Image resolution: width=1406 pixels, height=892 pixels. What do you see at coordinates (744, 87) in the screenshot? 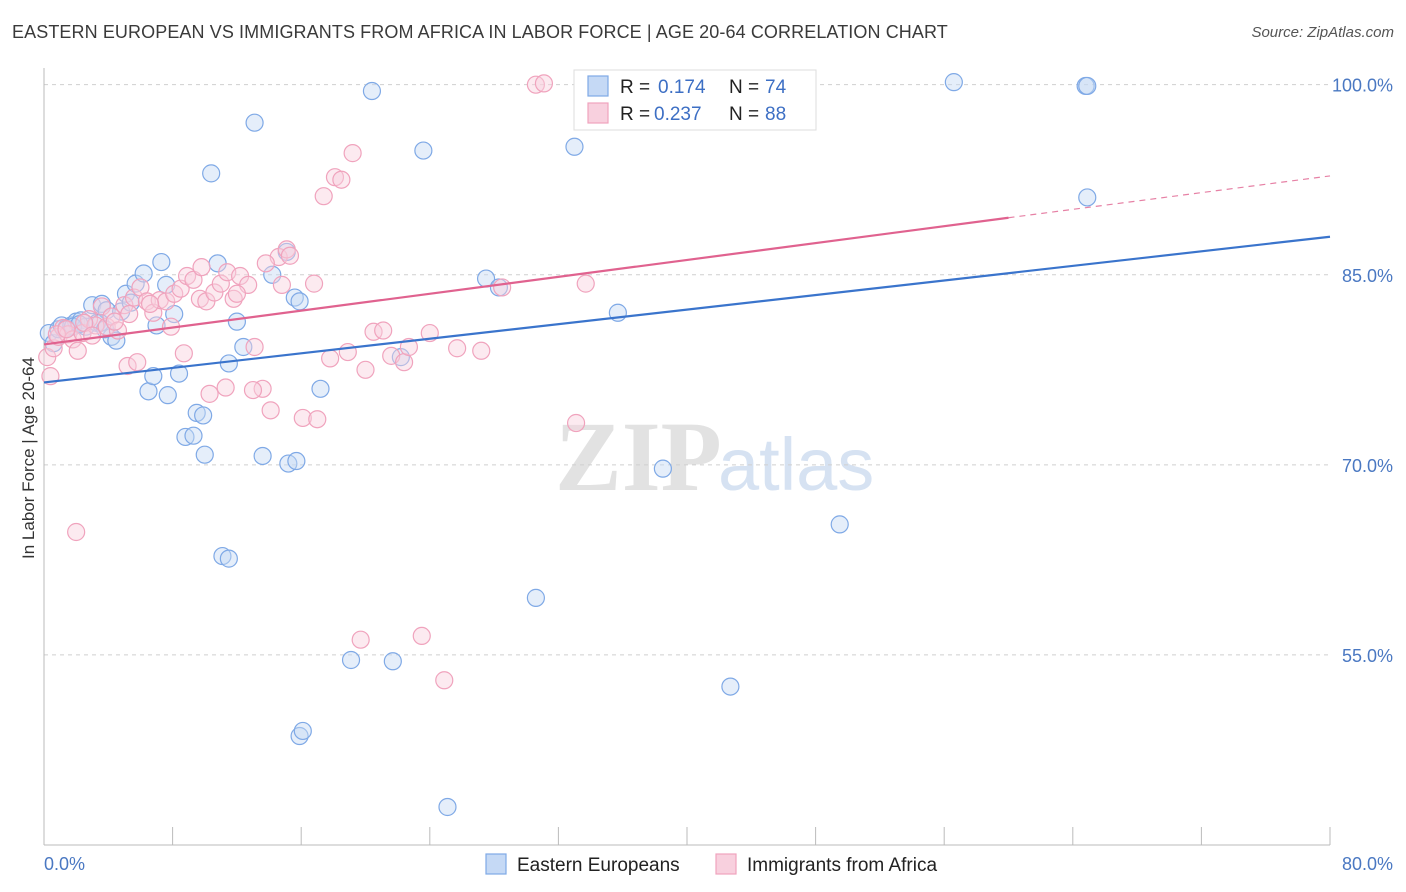
I see `stats-n-label-0: N =` at bounding box center [744, 87].